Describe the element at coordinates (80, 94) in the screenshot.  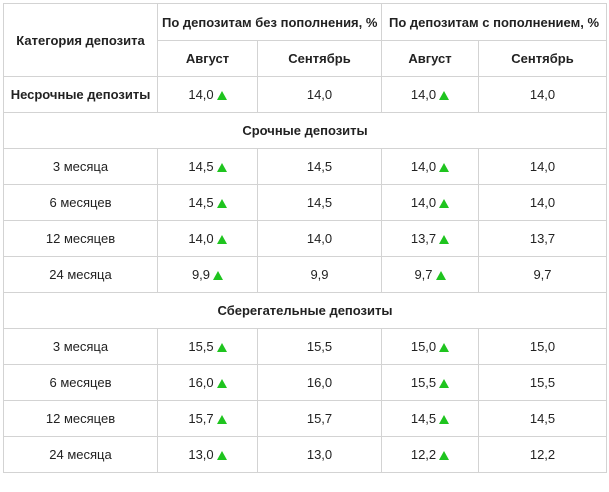
I see `row-label: Несрочные депозиты` at that location.